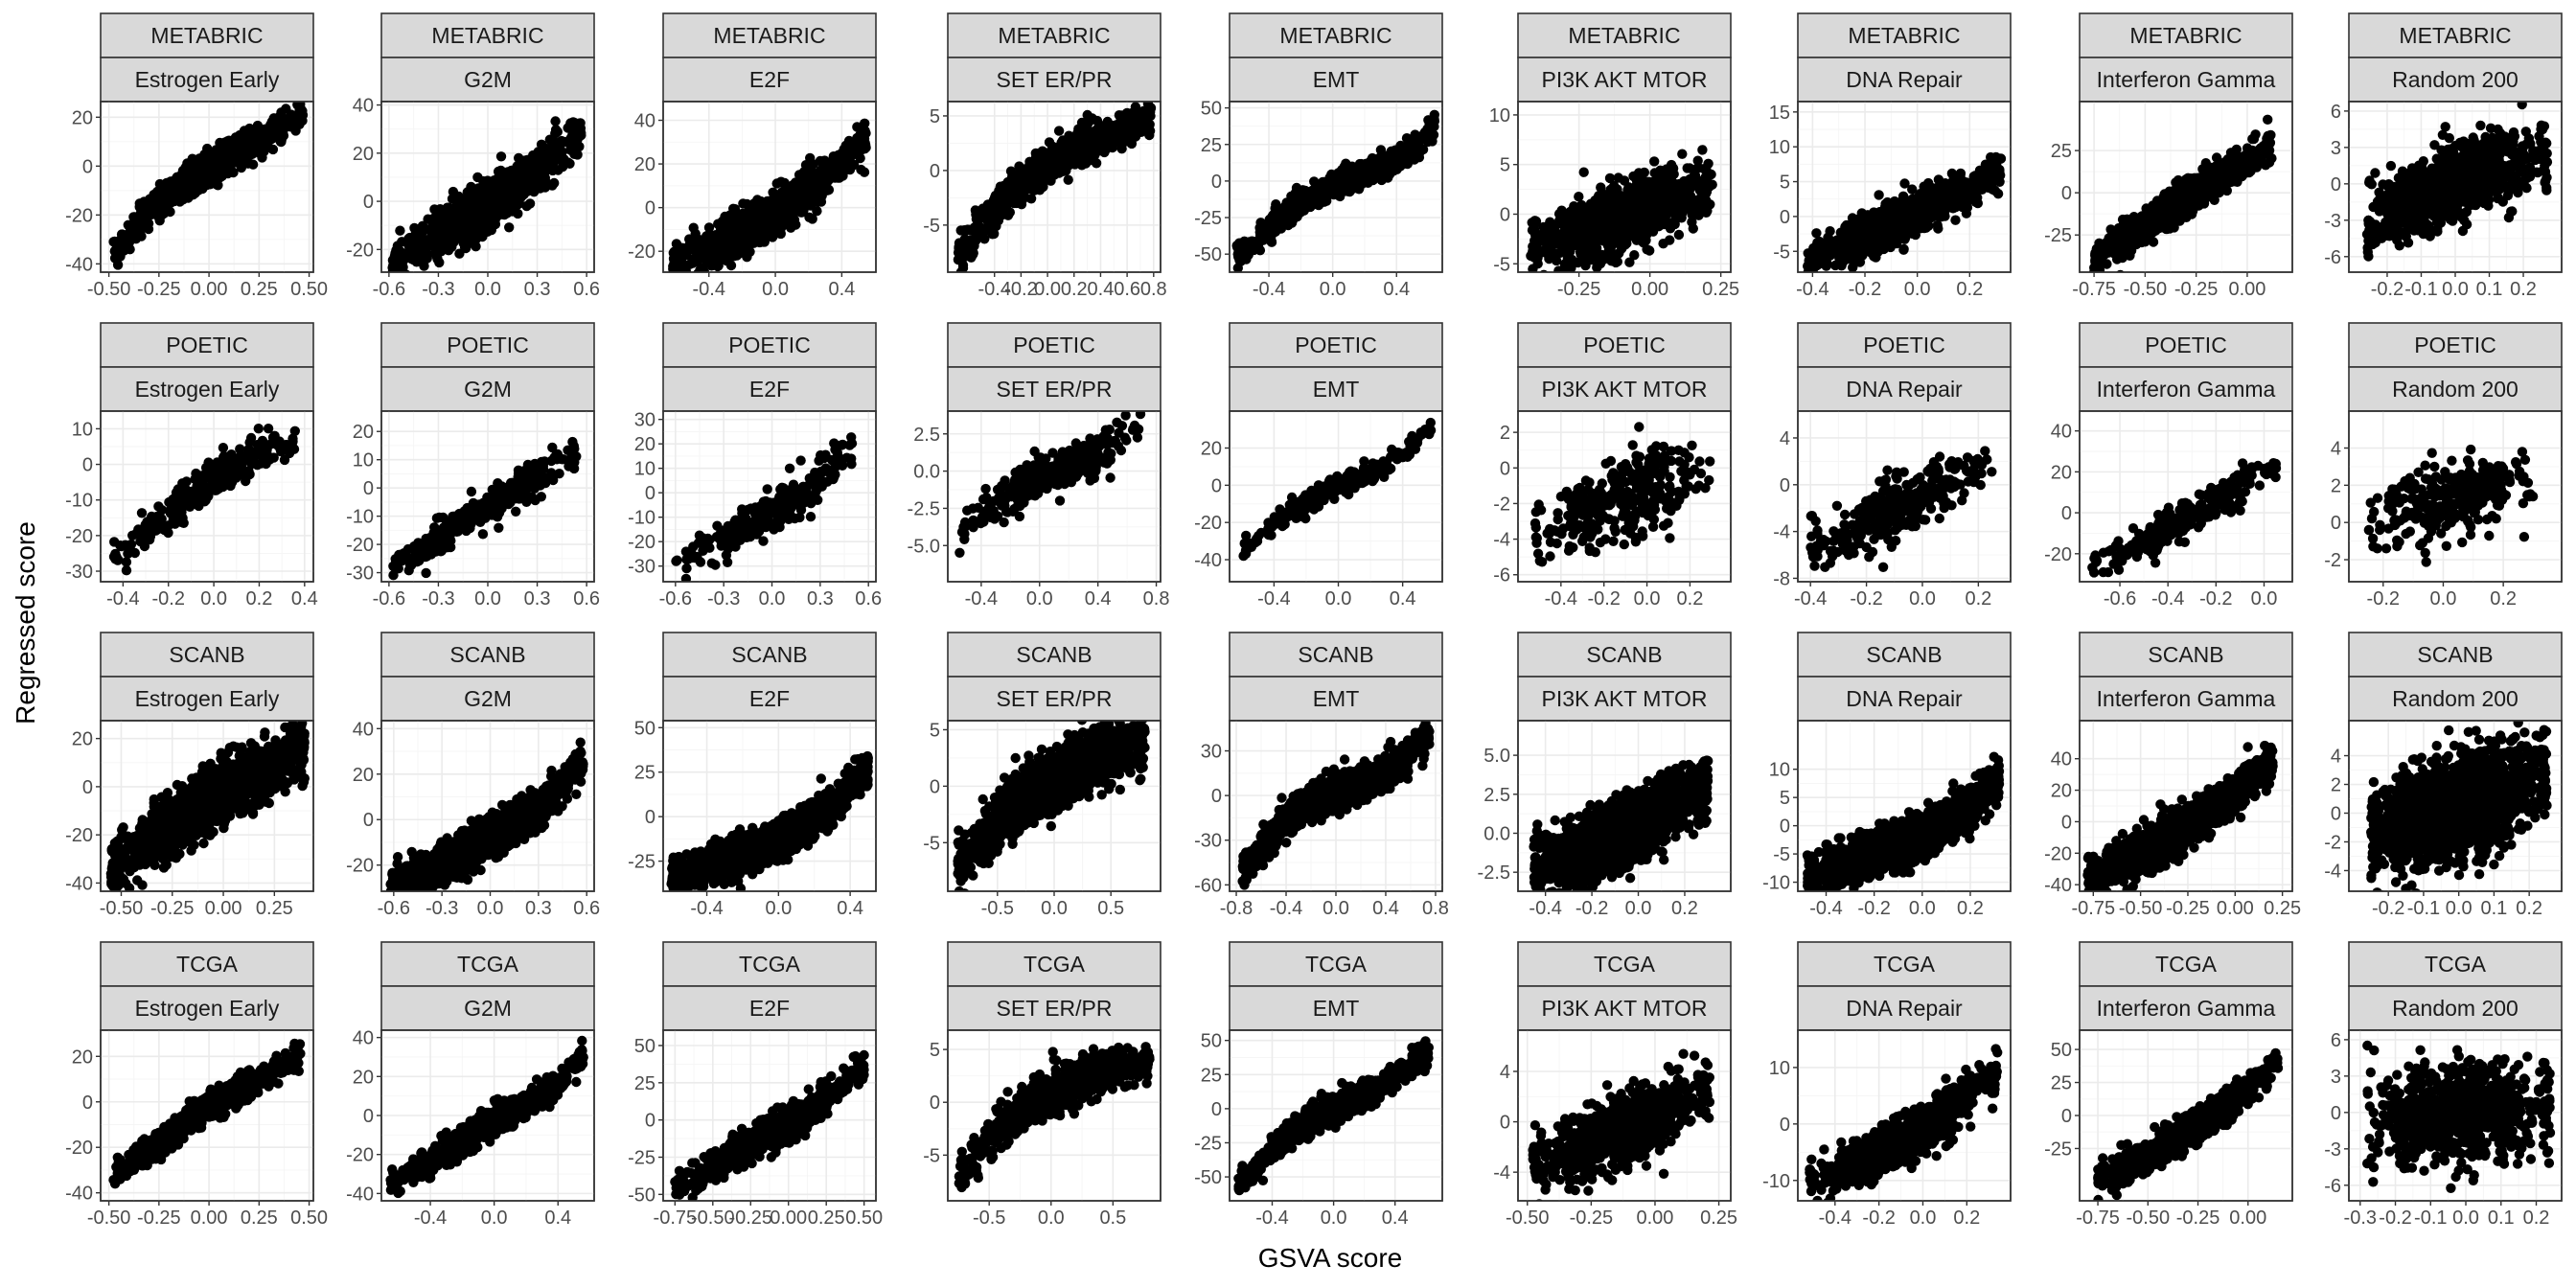 Image resolution: width=2576 pixels, height=1288 pixels. What do you see at coordinates (209, 289) in the screenshot?
I see `x-tick-label: 0.00` at bounding box center [209, 289].